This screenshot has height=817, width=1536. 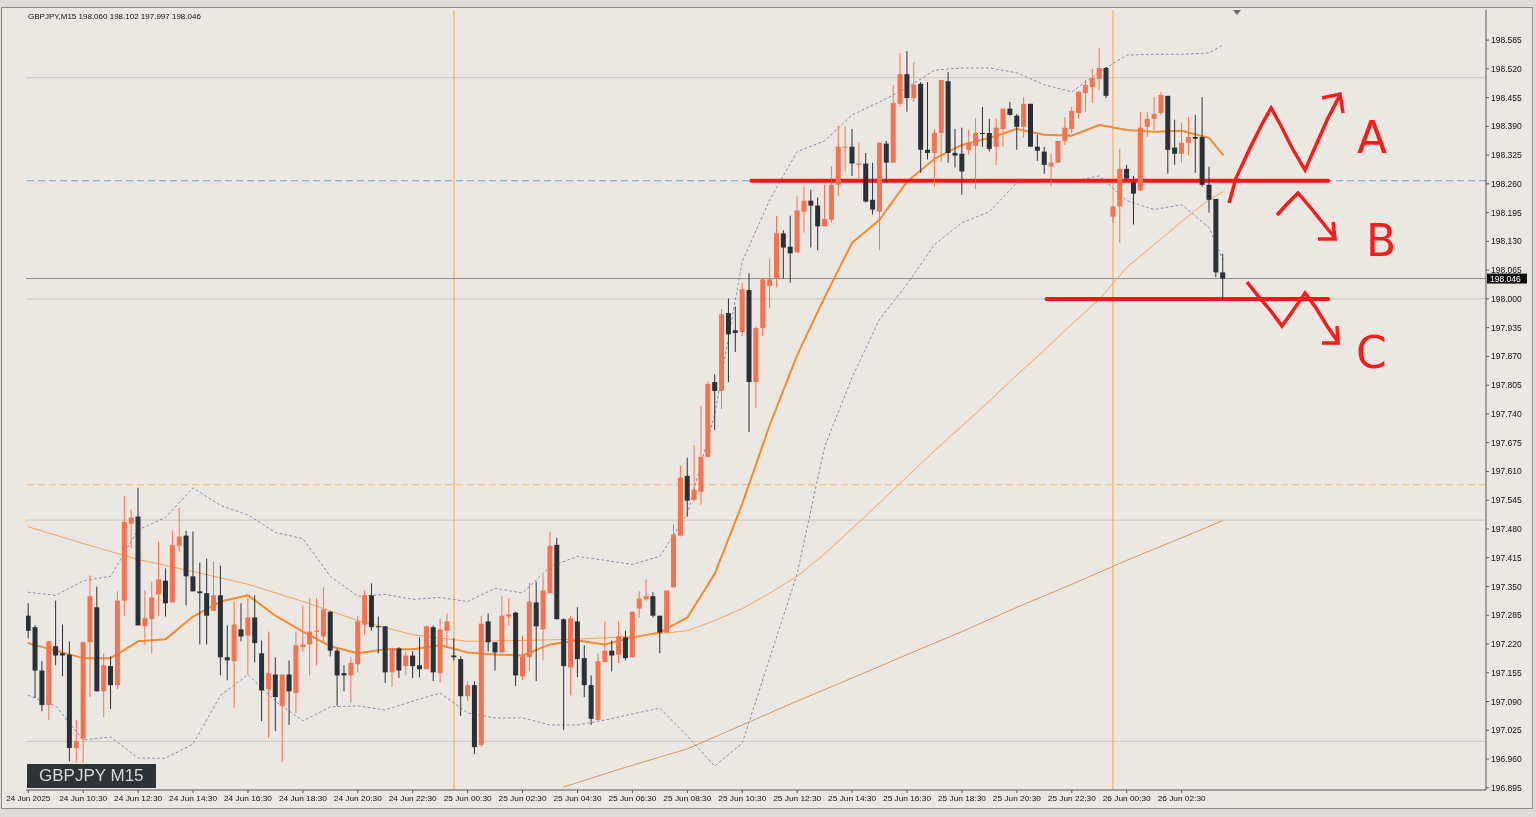 I want to click on y-tick-label: 197.870, so click(x=1506, y=356).